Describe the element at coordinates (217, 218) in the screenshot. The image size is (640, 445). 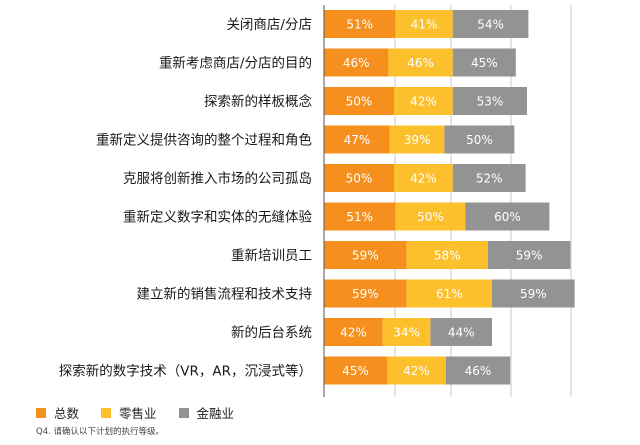
I see `category-label: 重新定义数字和实体的无缝体验` at that location.